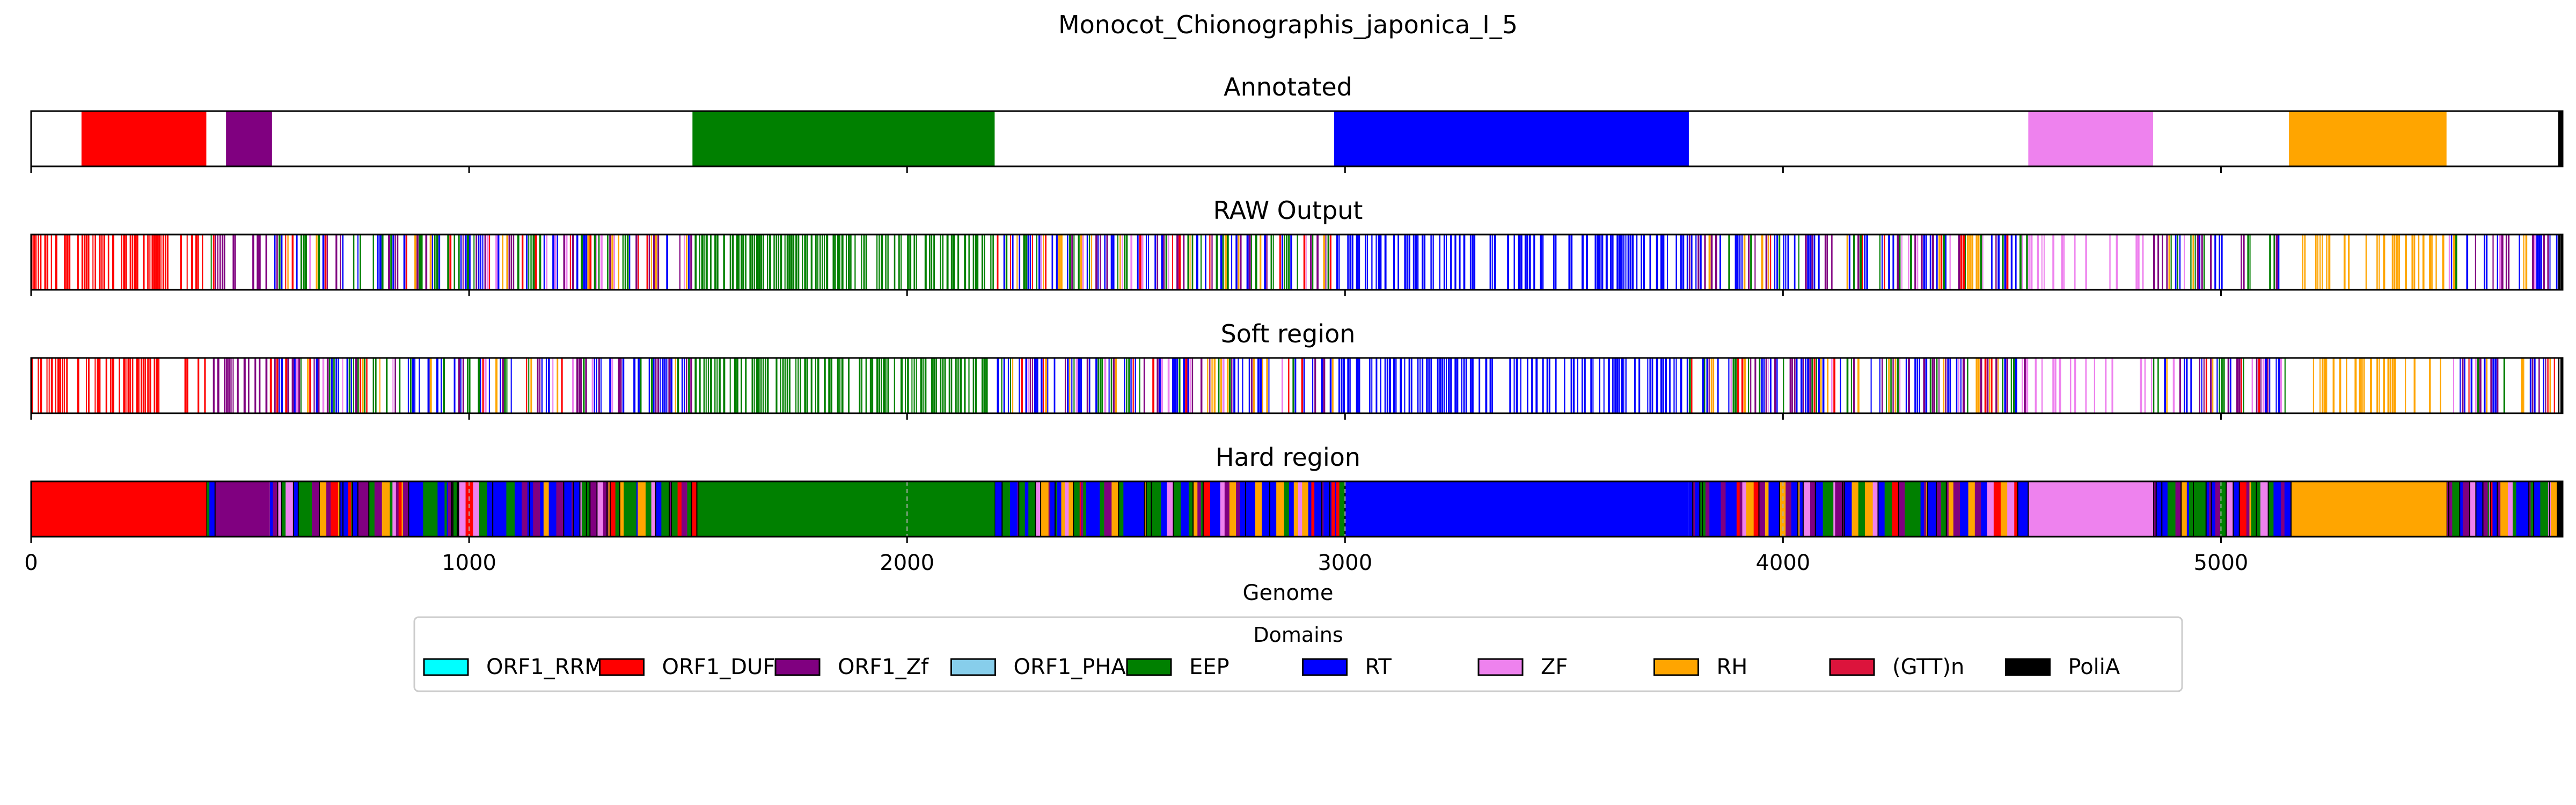  Describe the element at coordinates (2560, 138) in the screenshot. I see `domain-segment-polia` at that location.